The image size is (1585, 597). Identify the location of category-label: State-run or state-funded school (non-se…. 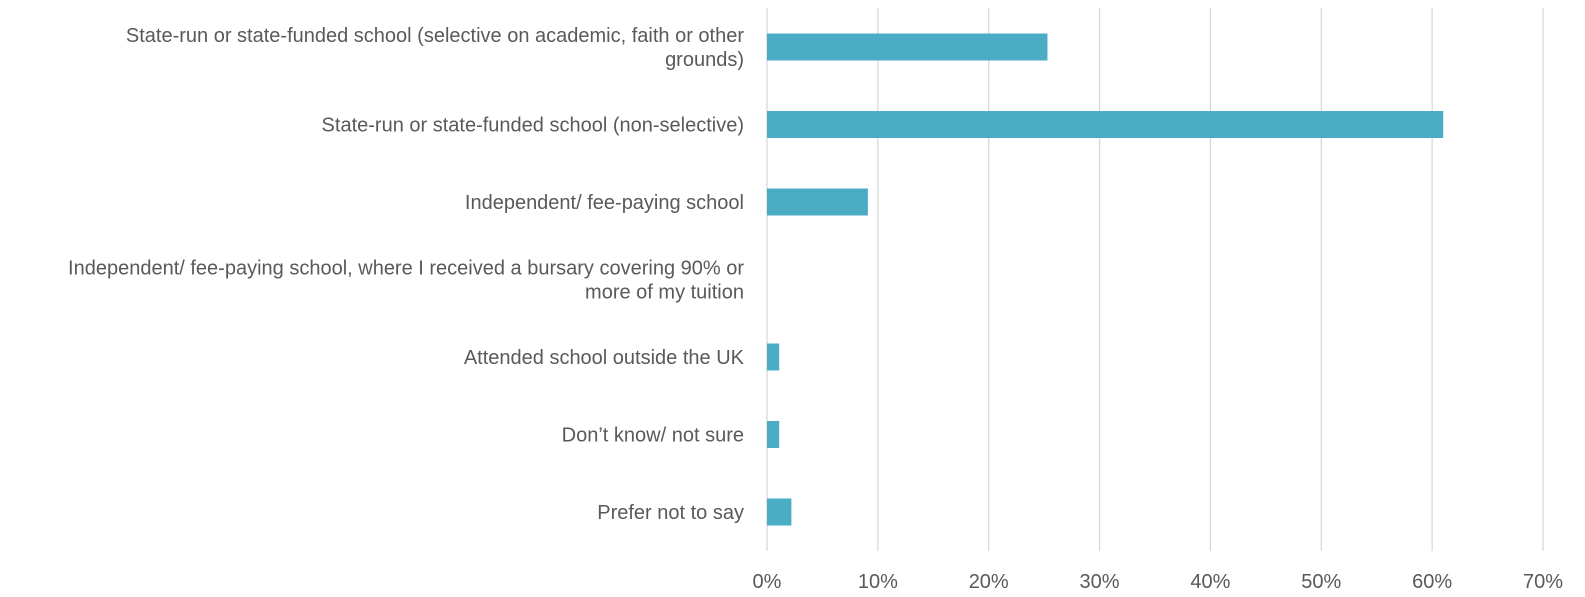
(533, 126).